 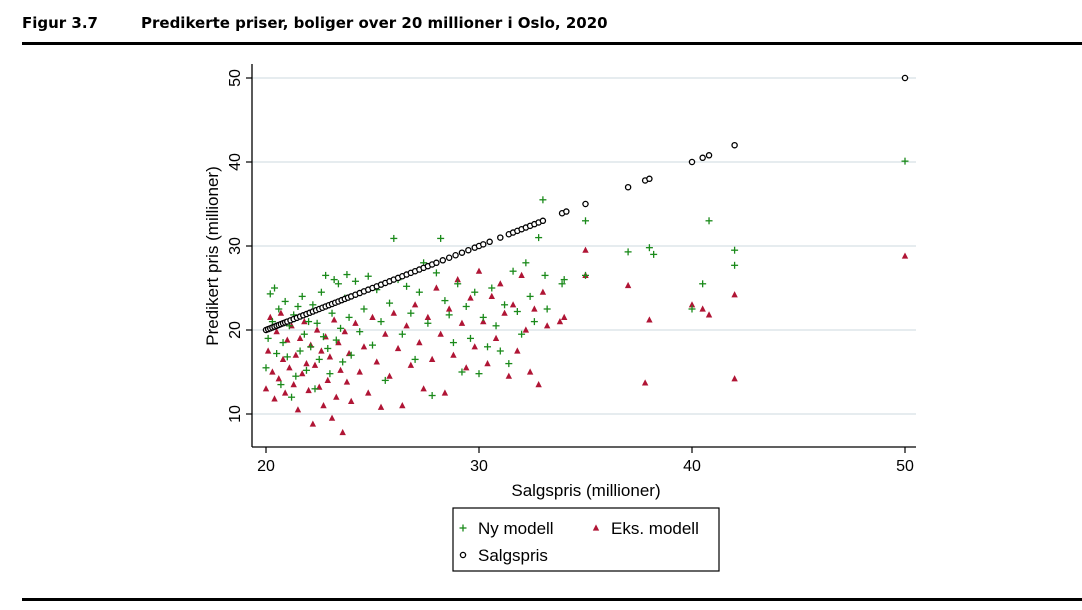 I want to click on x-axis-label: Salgspris (millioner), so click(x=585, y=490).